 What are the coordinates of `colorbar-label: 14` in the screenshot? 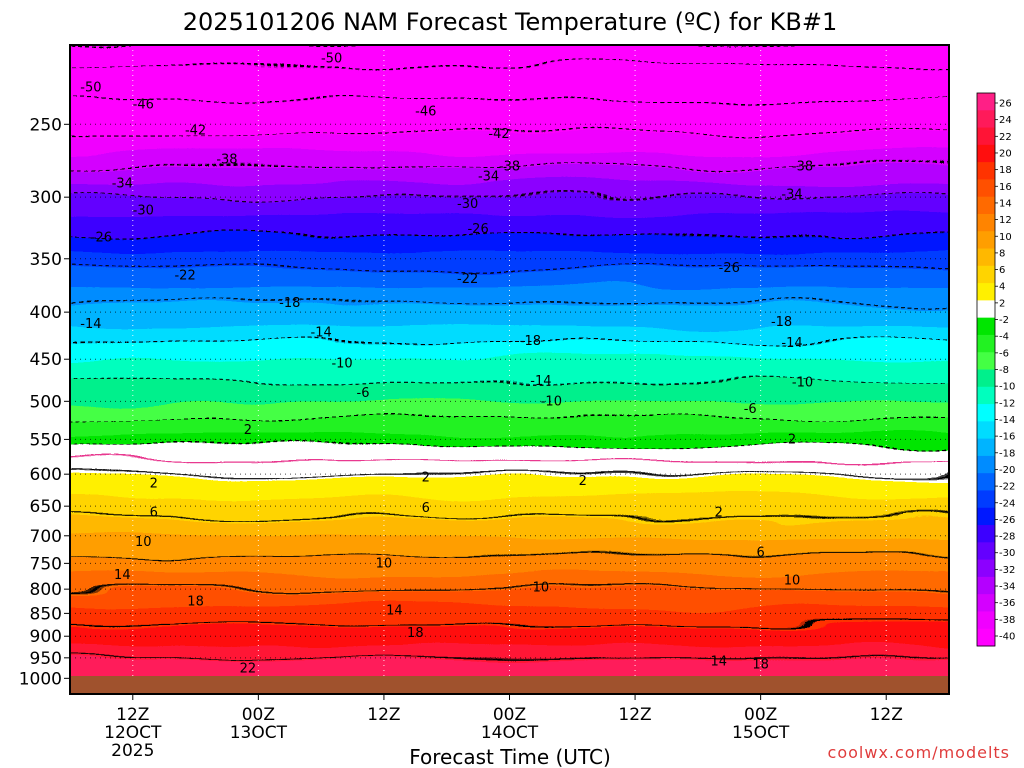 It's located at (1005, 203).